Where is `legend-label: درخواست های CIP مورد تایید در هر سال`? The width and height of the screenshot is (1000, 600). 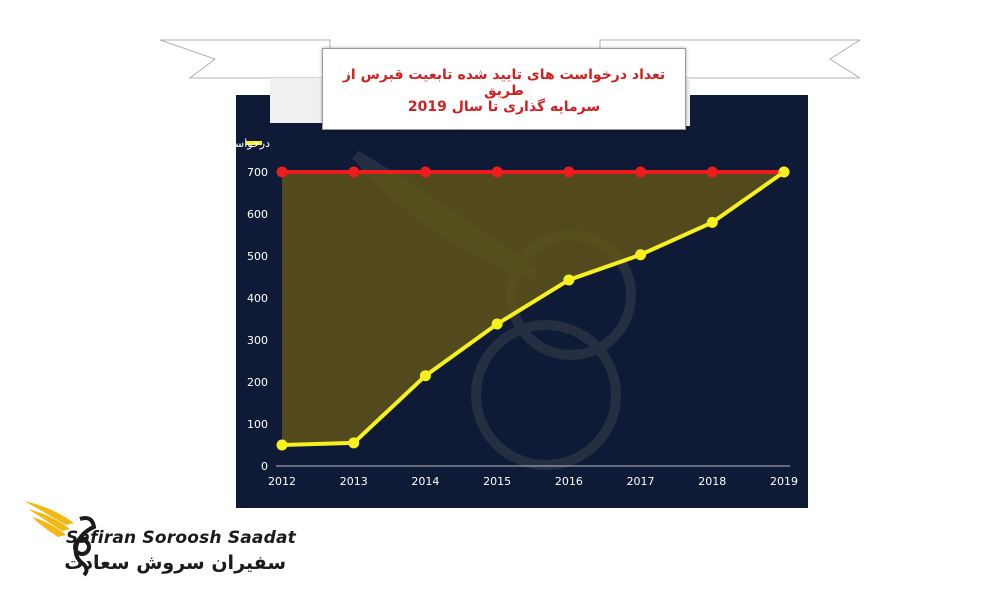 legend-label: درخواست های CIP مورد تایید در هر سال is located at coordinates (253, 143).